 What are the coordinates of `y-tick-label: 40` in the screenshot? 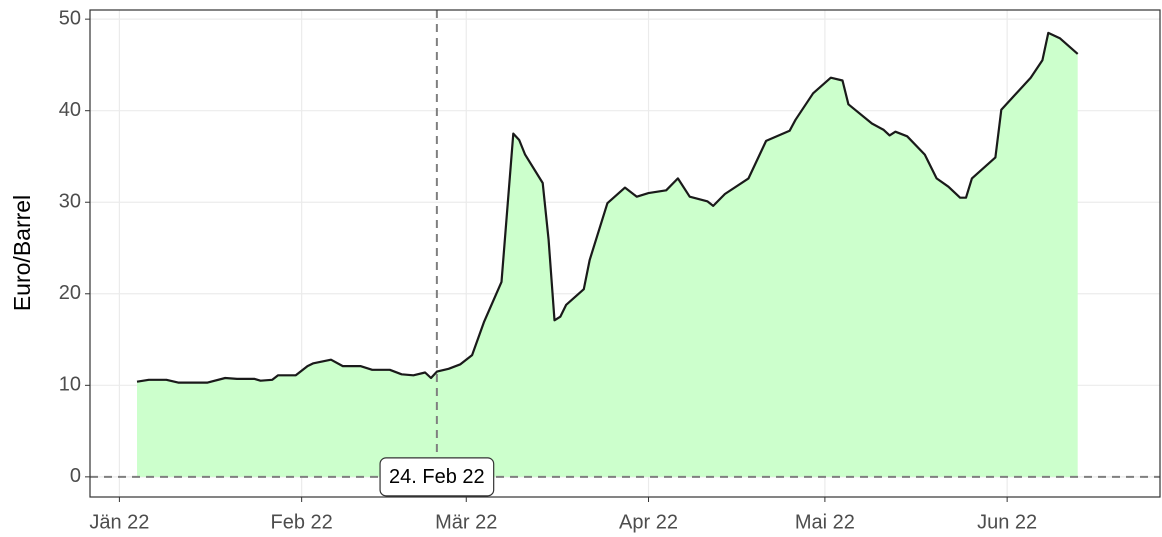 It's located at (70, 110).